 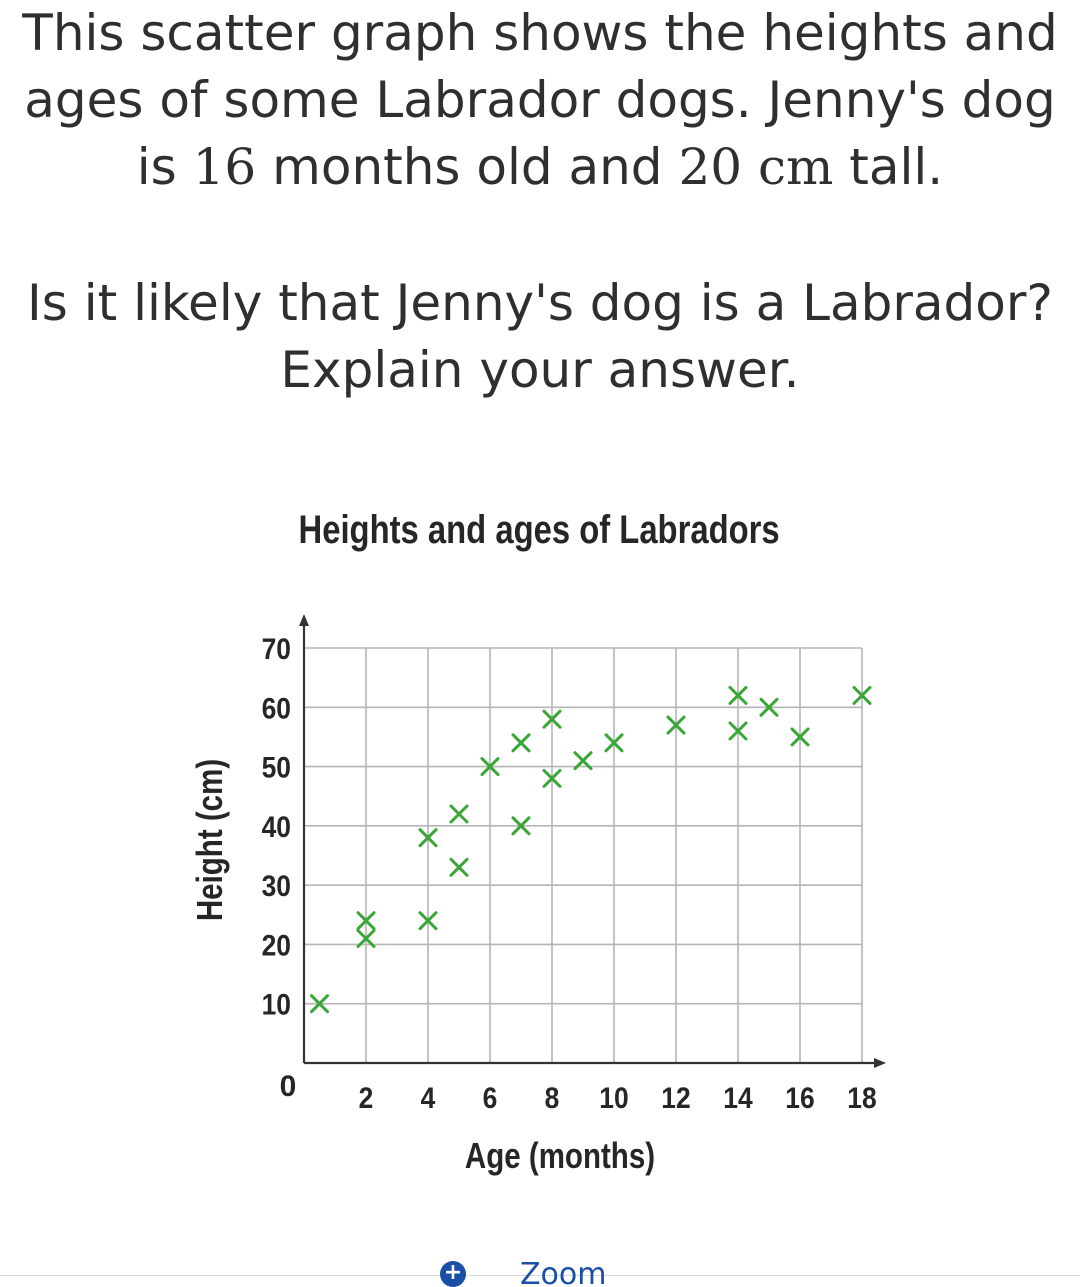 What do you see at coordinates (288, 1086) in the screenshot?
I see `origin-label: 0` at bounding box center [288, 1086].